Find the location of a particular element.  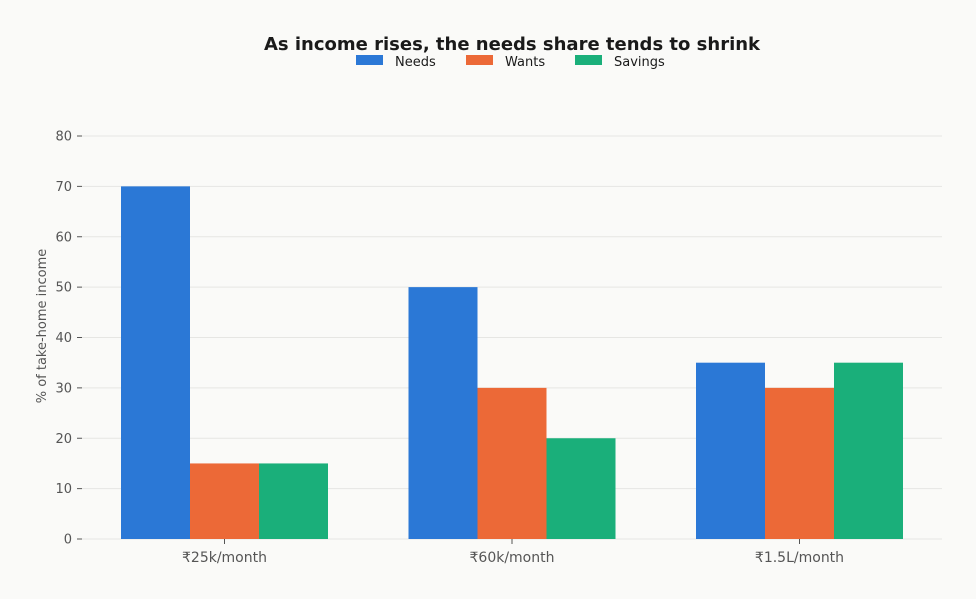

y-tick-label: 50 is located at coordinates (63, 288).